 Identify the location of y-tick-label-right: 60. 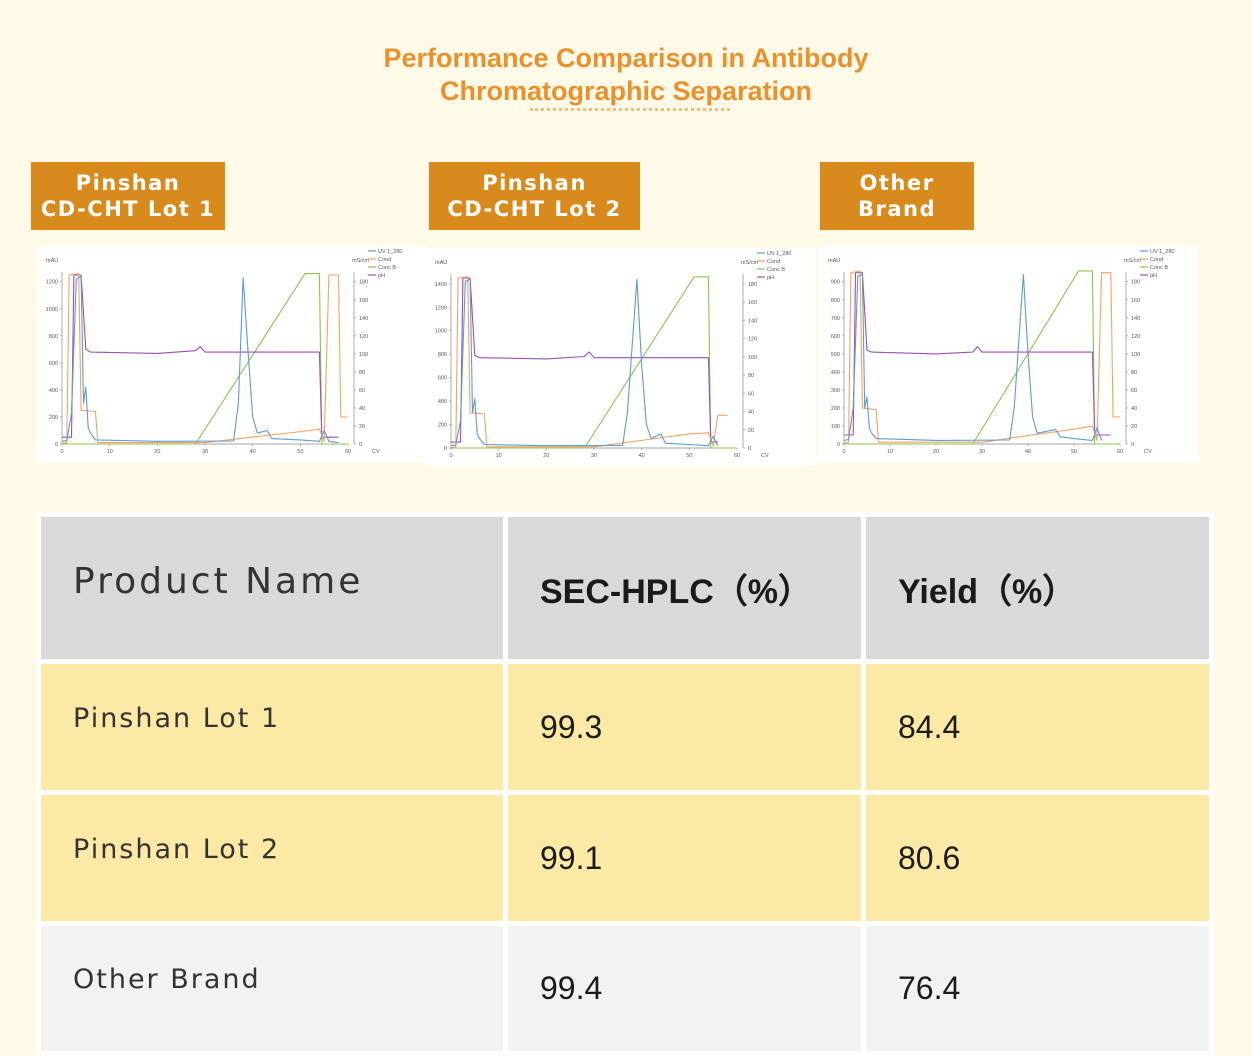
(751, 394).